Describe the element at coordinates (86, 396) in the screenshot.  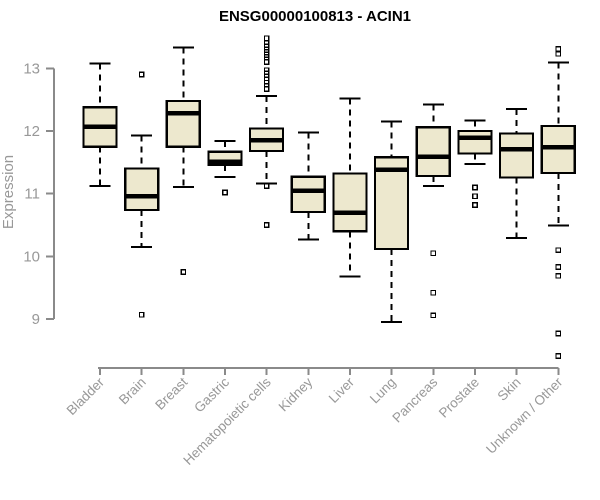
I see `category-label: Bladder` at that location.